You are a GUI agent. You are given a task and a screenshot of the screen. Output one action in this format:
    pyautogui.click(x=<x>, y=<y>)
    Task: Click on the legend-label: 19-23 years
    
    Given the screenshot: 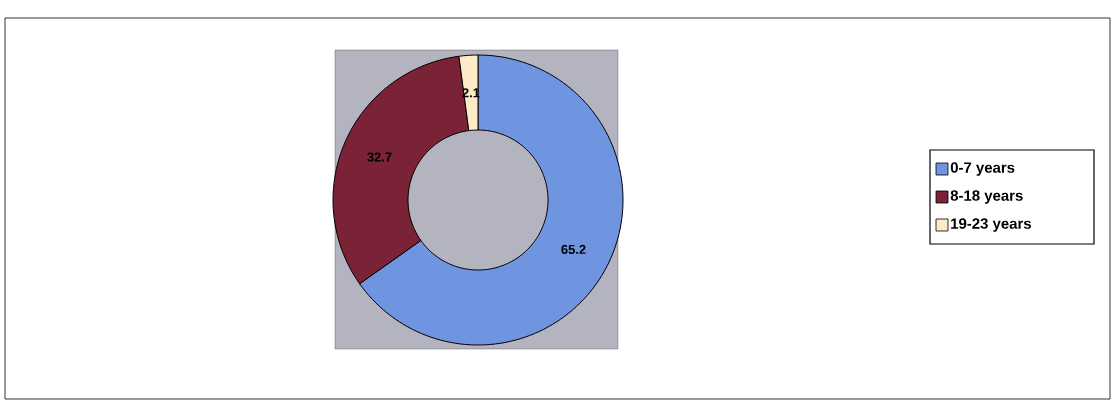 What is the action you would take?
    pyautogui.click(x=991, y=225)
    